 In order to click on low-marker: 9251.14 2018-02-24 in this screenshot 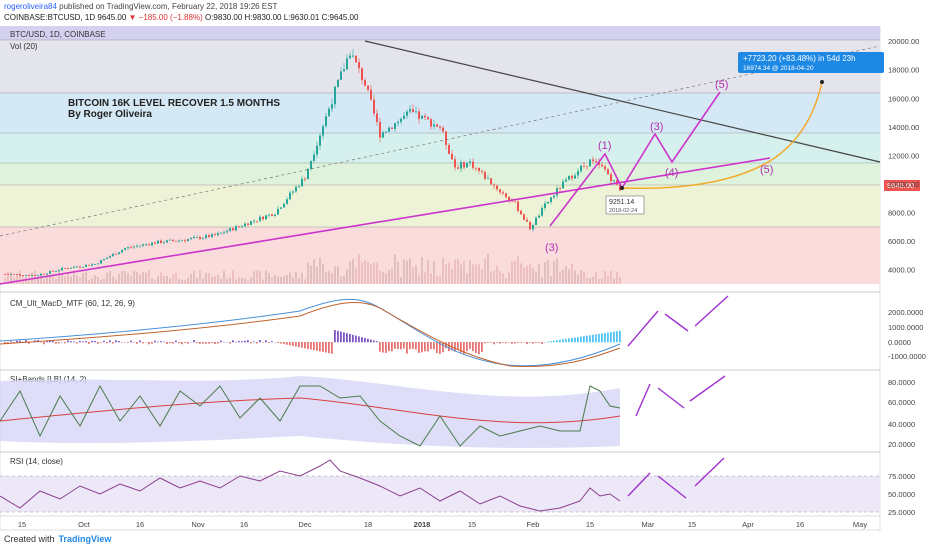, I will do `click(625, 205)`.